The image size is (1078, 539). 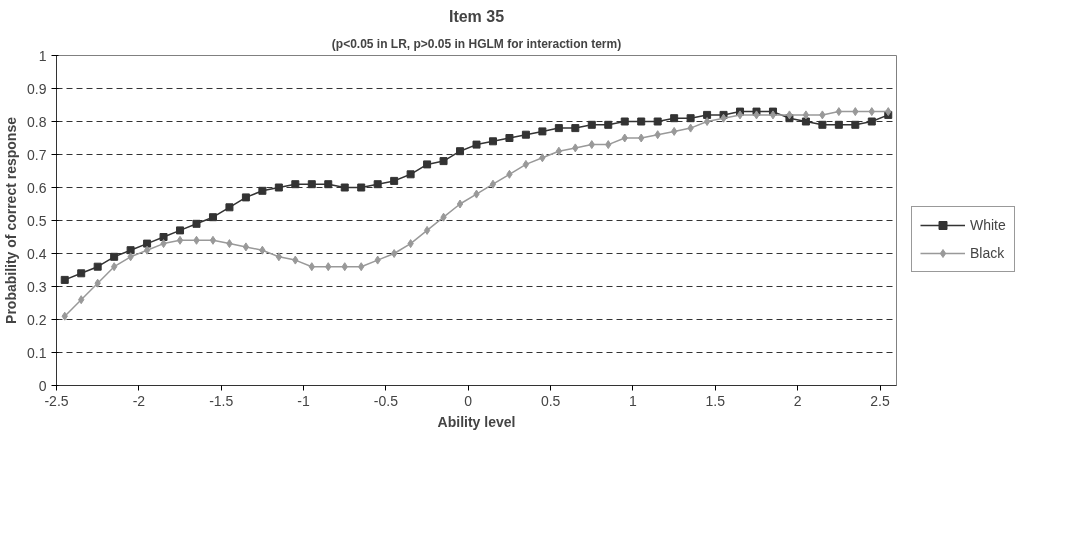 What do you see at coordinates (37, 121) in the screenshot?
I see `y-tick-label: 0.8` at bounding box center [37, 121].